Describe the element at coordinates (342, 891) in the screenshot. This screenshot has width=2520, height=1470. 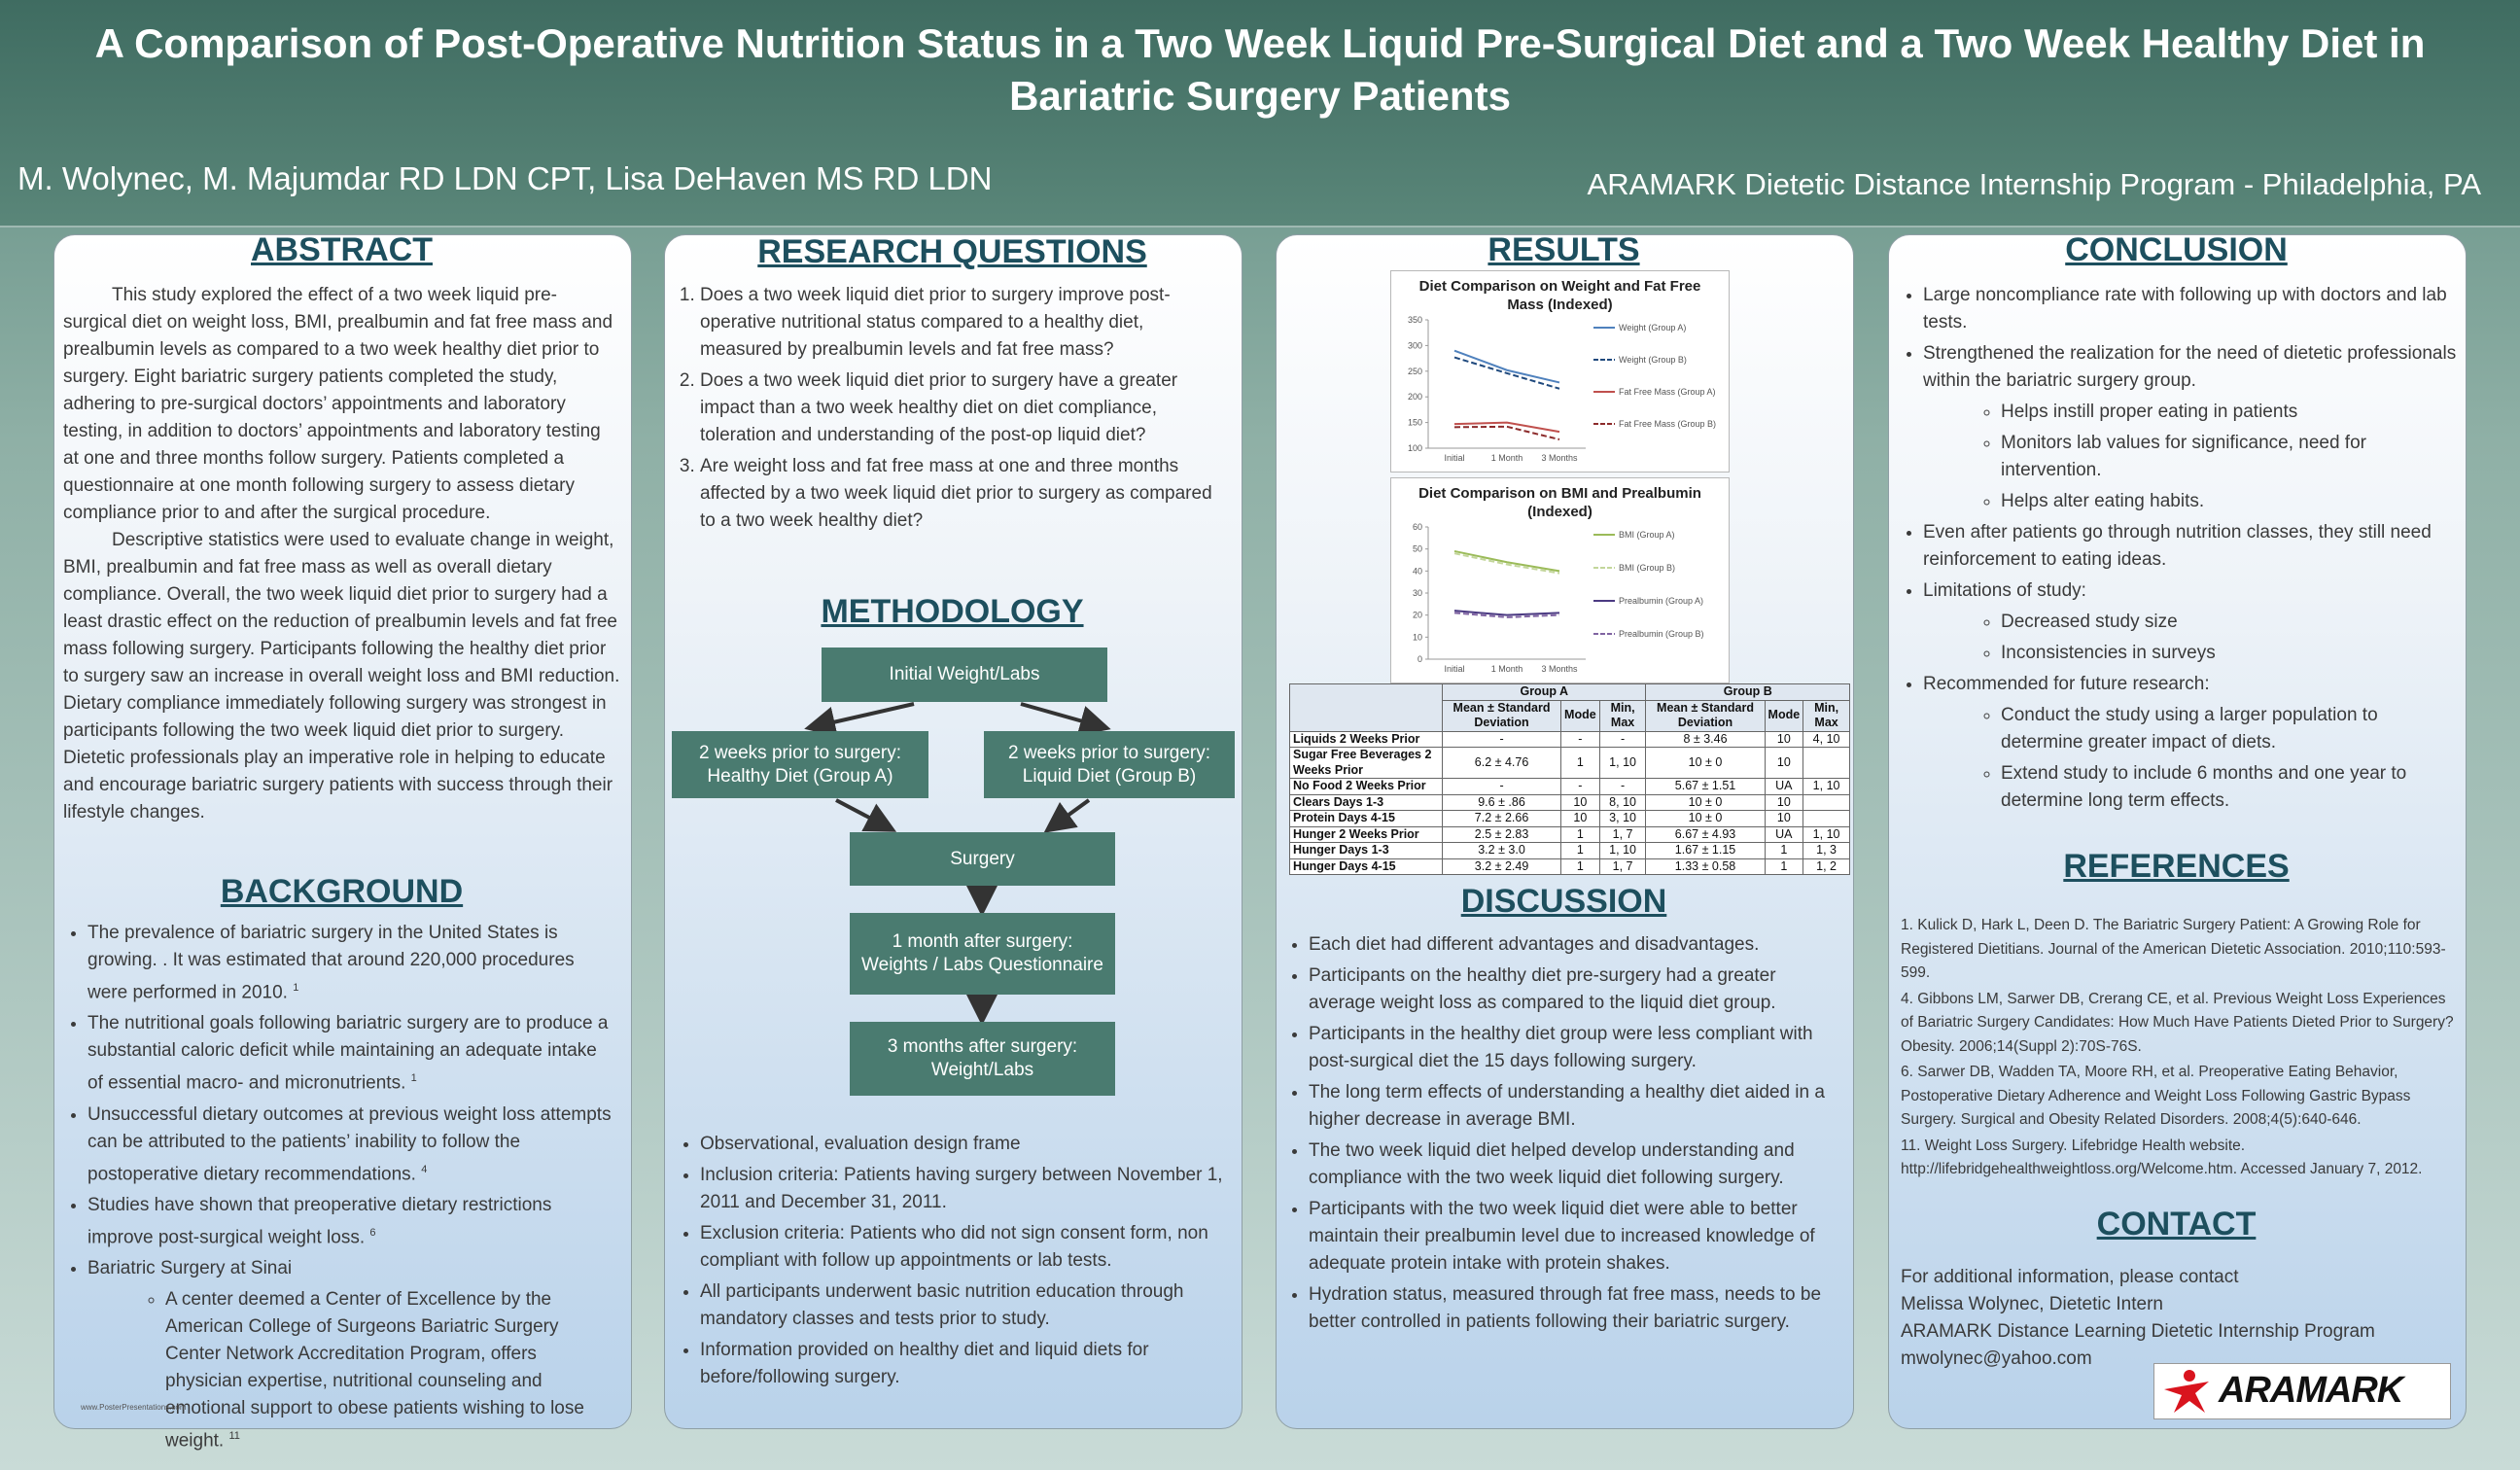
I see `section-heading: BACKGROUND` at that location.